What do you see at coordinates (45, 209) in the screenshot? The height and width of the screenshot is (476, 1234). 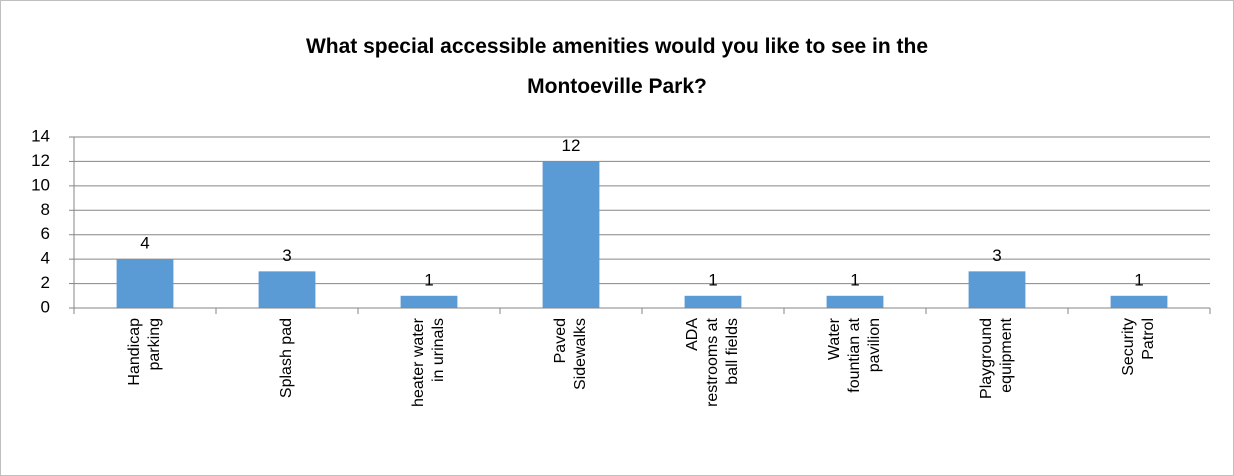 I see `y-tick-label: 8` at bounding box center [45, 209].